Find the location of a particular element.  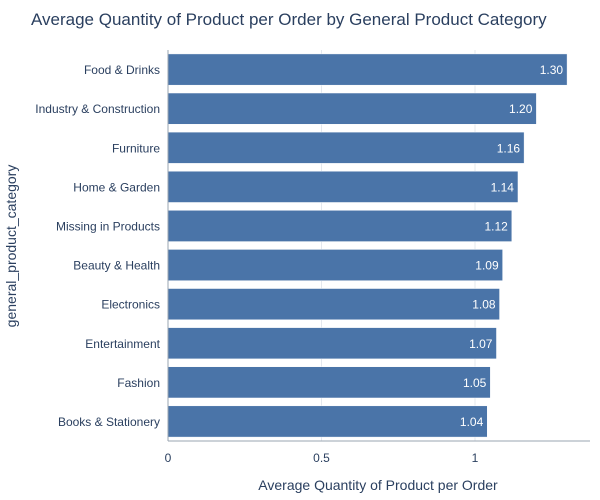

y-tick-label: Industry & Construction is located at coordinates (97, 109).